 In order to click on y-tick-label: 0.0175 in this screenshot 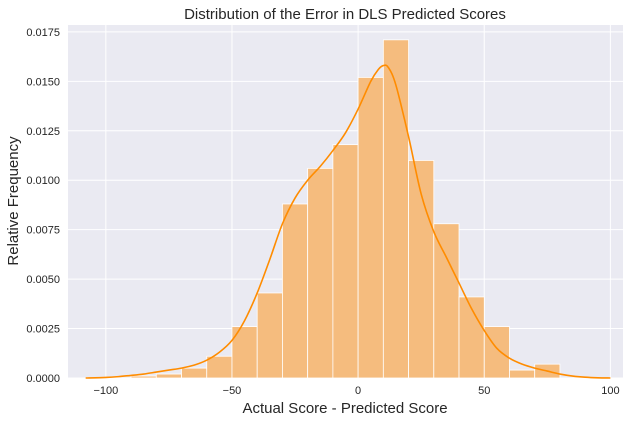, I will do `click(43, 33)`.